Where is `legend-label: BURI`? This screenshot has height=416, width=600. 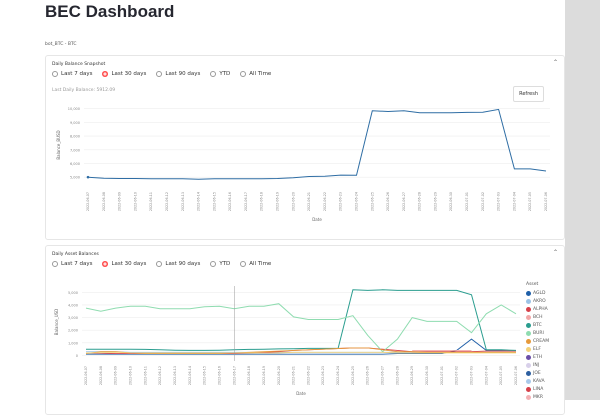
legend-label: BURI is located at coordinates (538, 333).